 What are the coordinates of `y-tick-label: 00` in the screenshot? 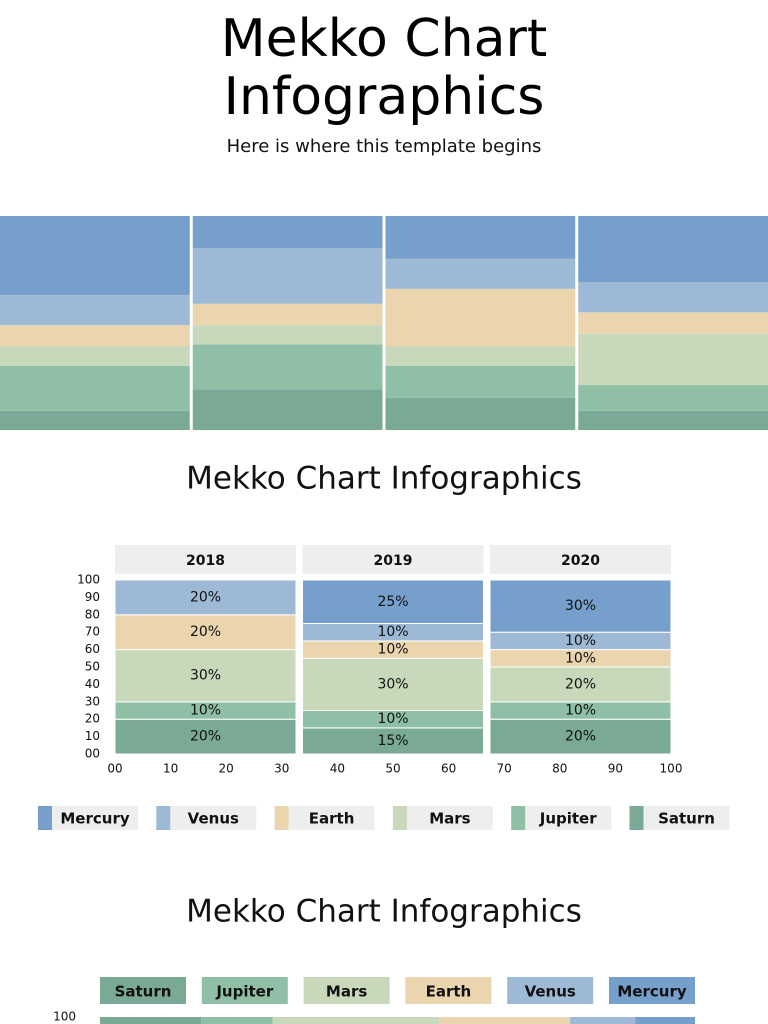 It's located at (92, 754).